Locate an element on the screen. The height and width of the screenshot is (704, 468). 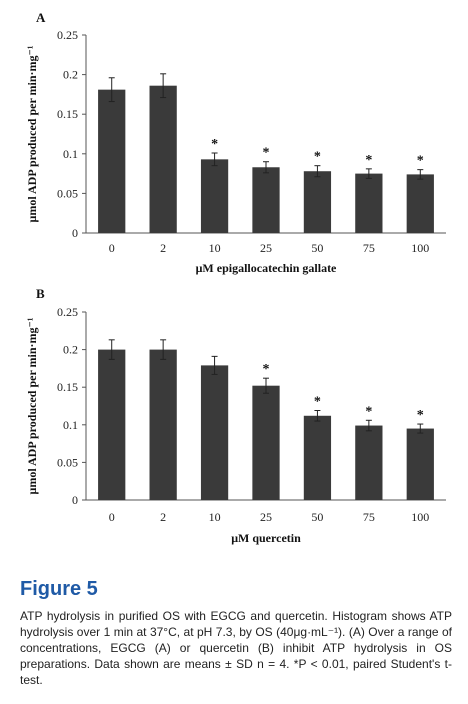
x-axis-label: μM epigallocatechin gallate is located at coordinates (266, 268).